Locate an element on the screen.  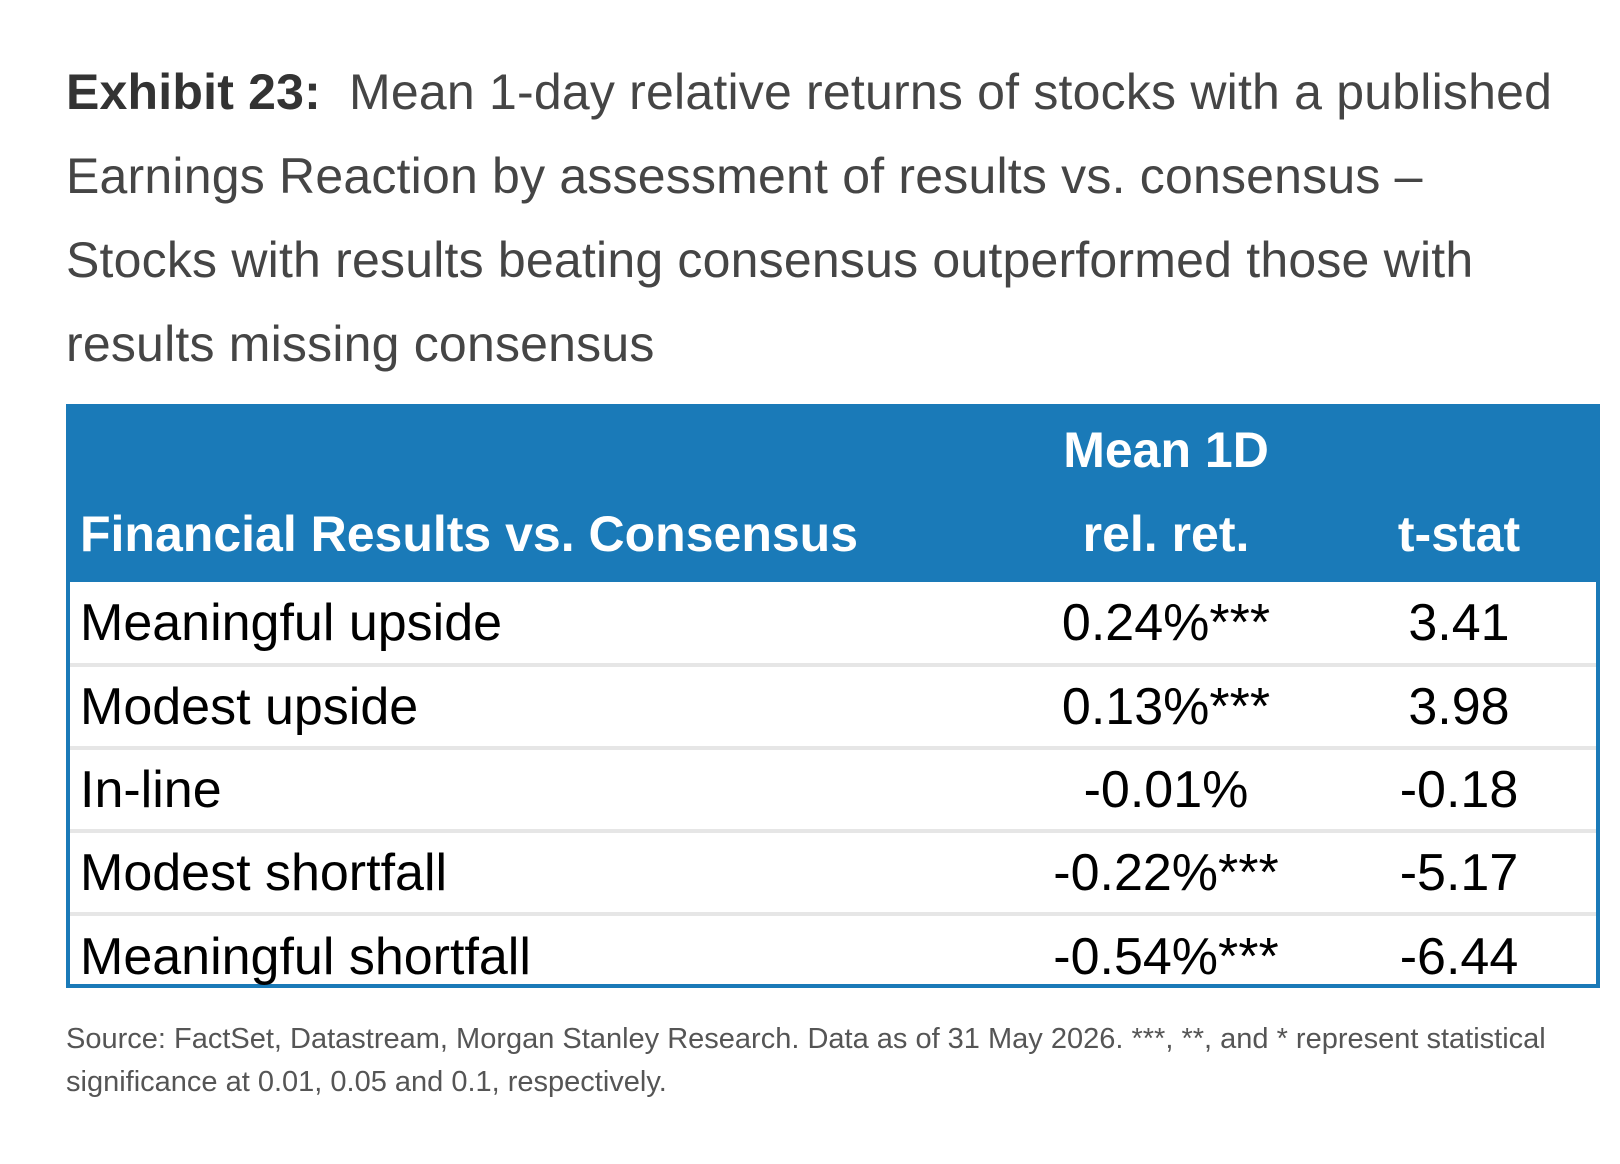
row-label: Modest upside is located at coordinates (249, 706).